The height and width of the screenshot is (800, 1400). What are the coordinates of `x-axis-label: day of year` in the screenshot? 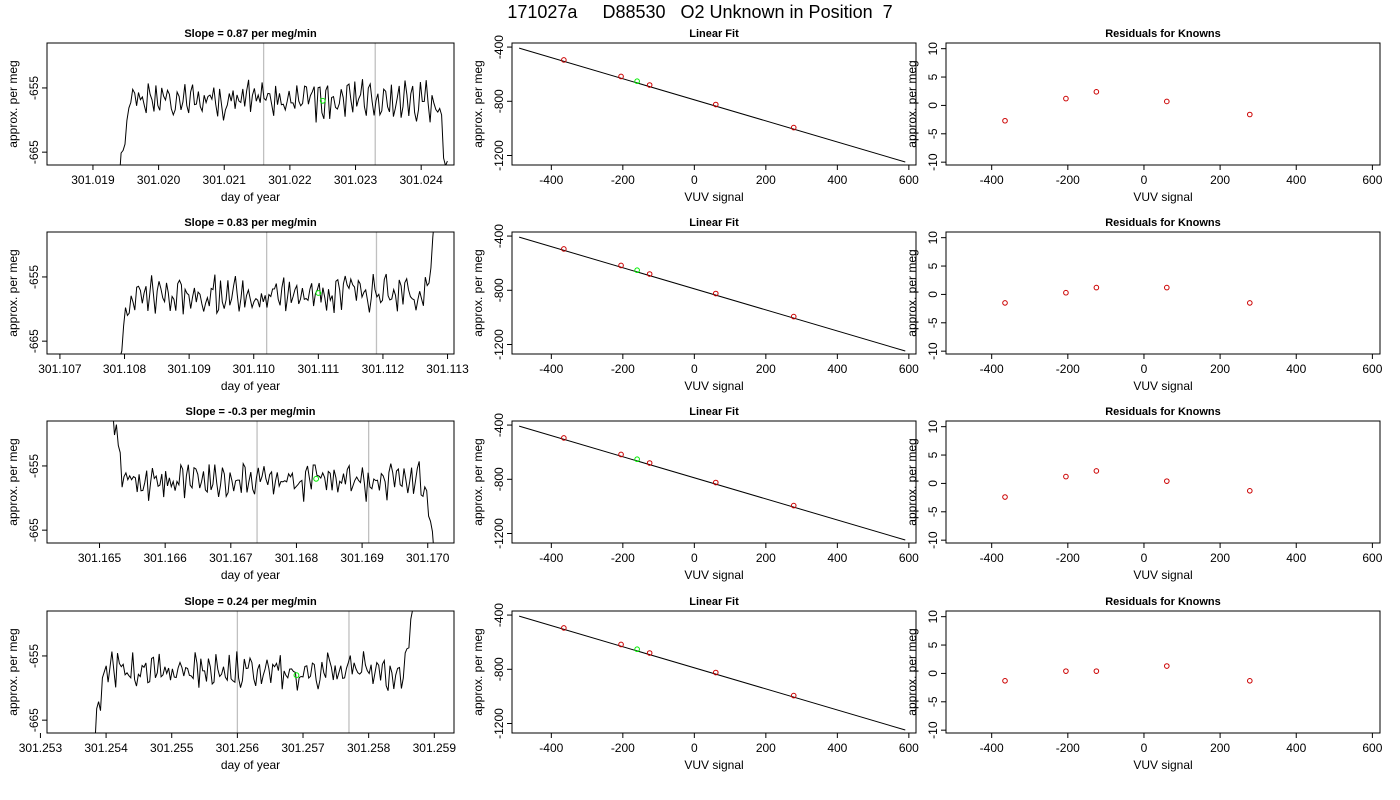 It's located at (250, 765).